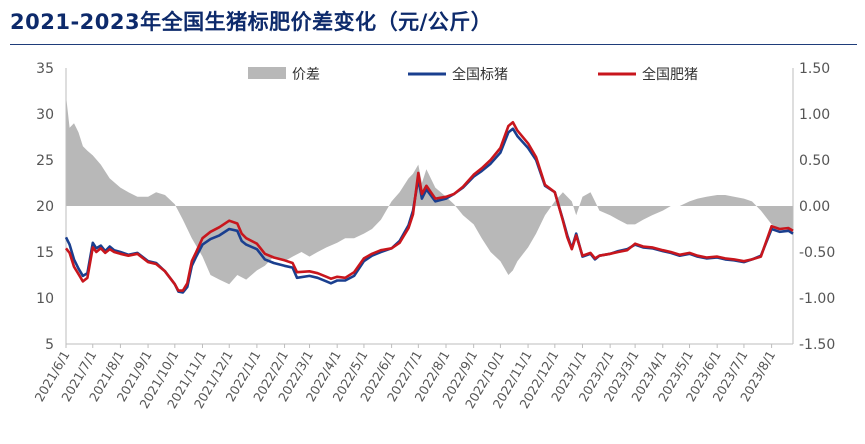 This screenshot has width=865, height=444. I want to click on y-right-tick-label: 1.50, so click(814, 69).